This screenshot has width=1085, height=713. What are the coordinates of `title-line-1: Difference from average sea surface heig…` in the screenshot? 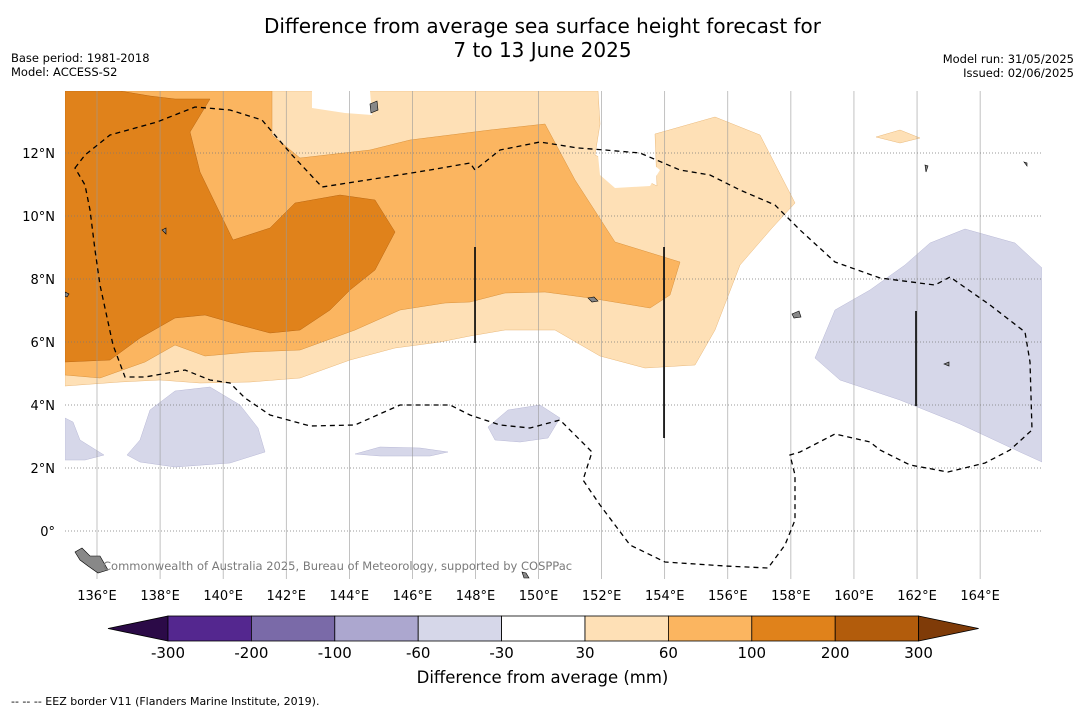 It's located at (542, 26).